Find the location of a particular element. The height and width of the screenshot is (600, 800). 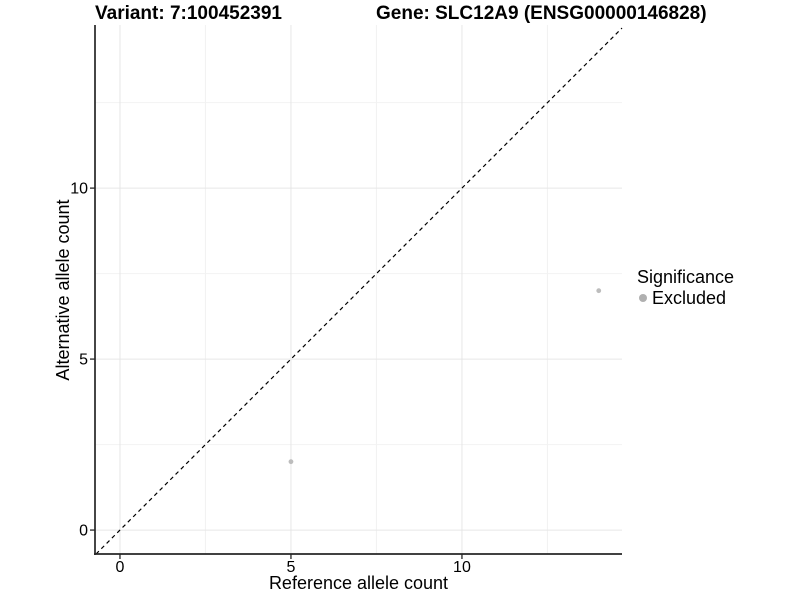

legend: Significance Excluded is located at coordinates (685, 287).